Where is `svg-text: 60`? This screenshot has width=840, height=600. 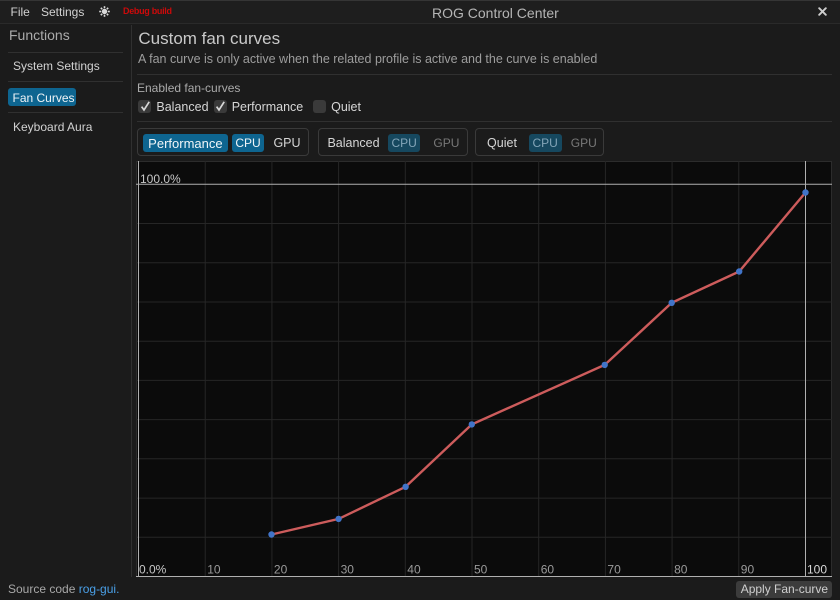
svg-text: 60 is located at coordinates (548, 570).